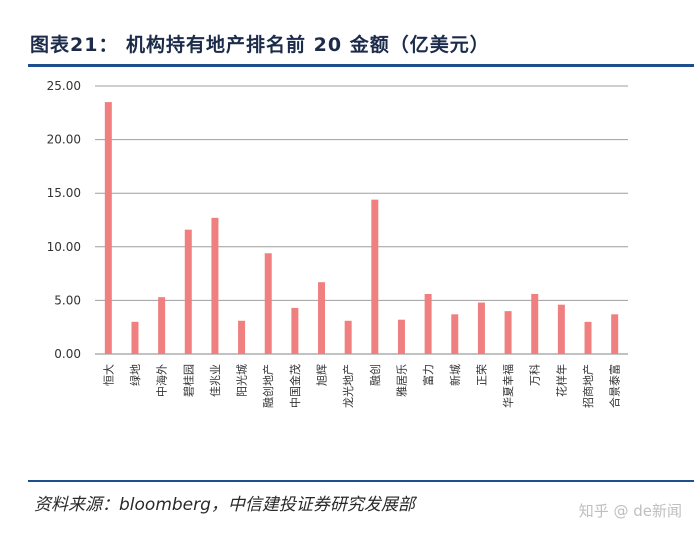 The image size is (694, 540). Describe the element at coordinates (615, 386) in the screenshot. I see `x-tick-label: 合景泰富` at that location.